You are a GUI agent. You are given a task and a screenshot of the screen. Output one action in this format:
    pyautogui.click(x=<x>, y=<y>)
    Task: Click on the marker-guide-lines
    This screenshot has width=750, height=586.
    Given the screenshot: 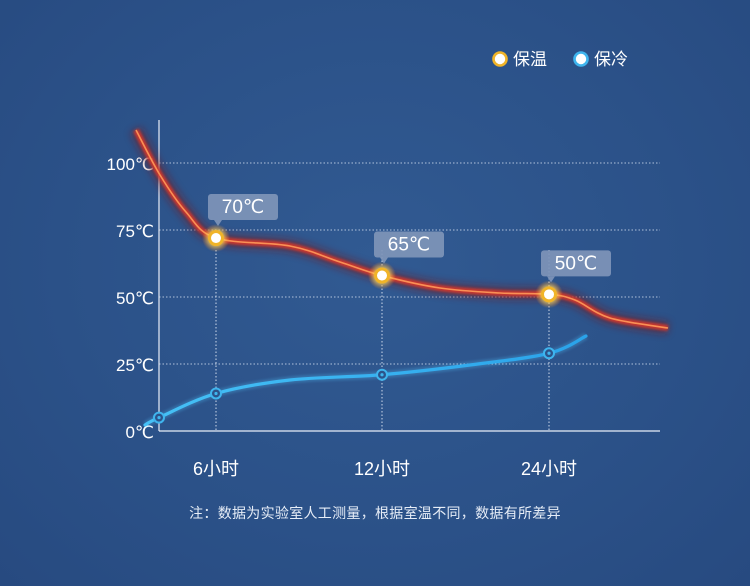 What is the action you would take?
    pyautogui.click(x=382, y=340)
    